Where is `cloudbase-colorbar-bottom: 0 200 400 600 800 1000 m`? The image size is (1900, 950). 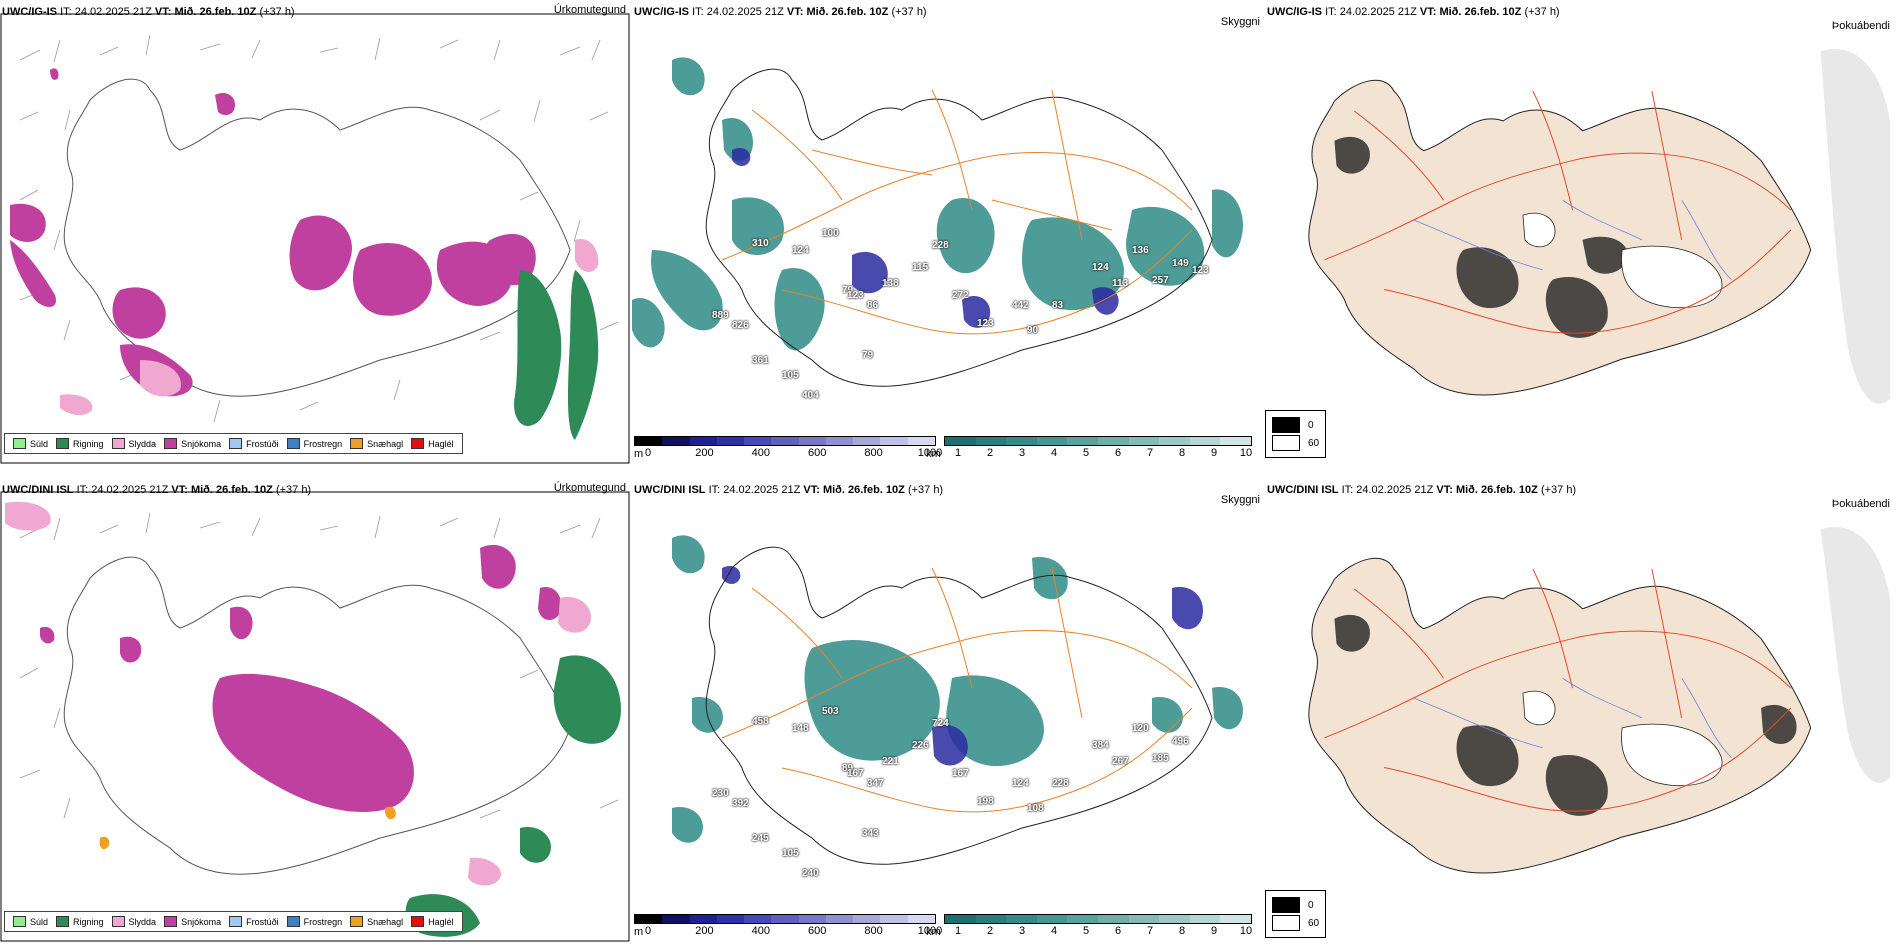
cloudbase-colorbar-bottom: 0 200 400 600 800 1000 m is located at coordinates (788, 926).